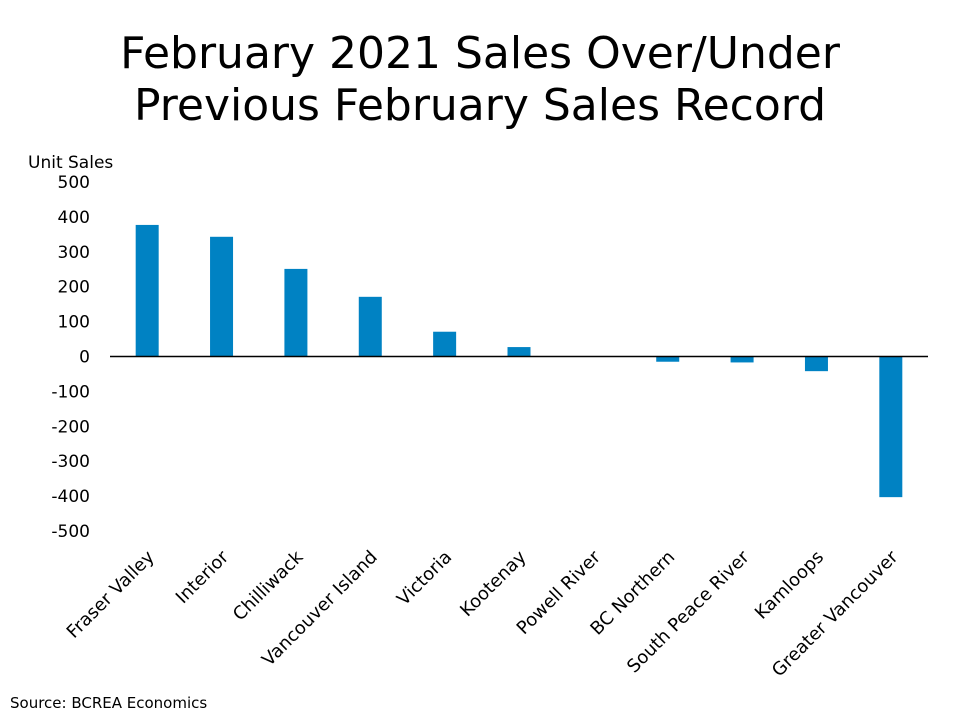 Image resolution: width=960 pixels, height=720 pixels. I want to click on bar-fraser-valley, so click(147, 290).